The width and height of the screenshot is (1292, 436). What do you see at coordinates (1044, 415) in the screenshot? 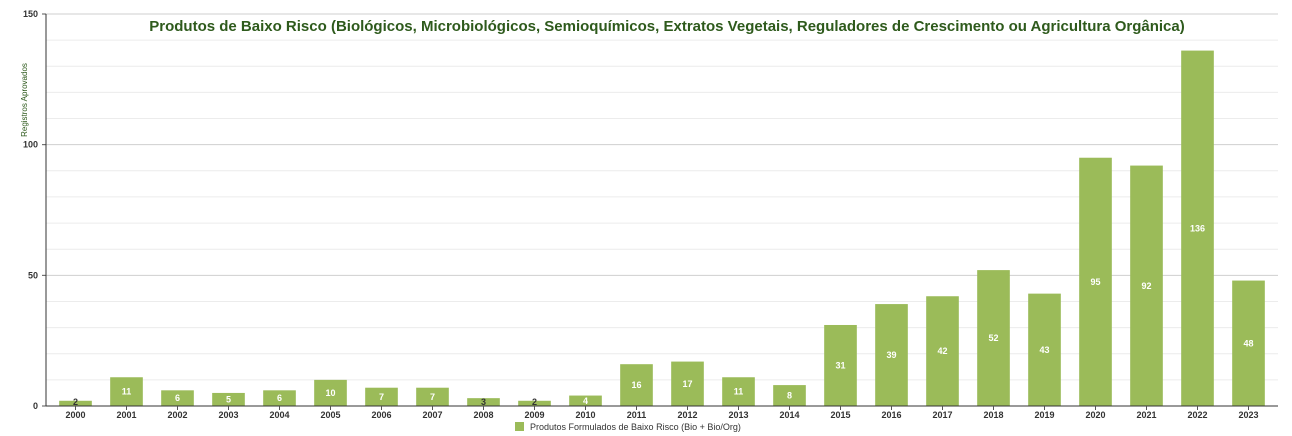
I see `x-tick-label: 2019` at bounding box center [1044, 415].